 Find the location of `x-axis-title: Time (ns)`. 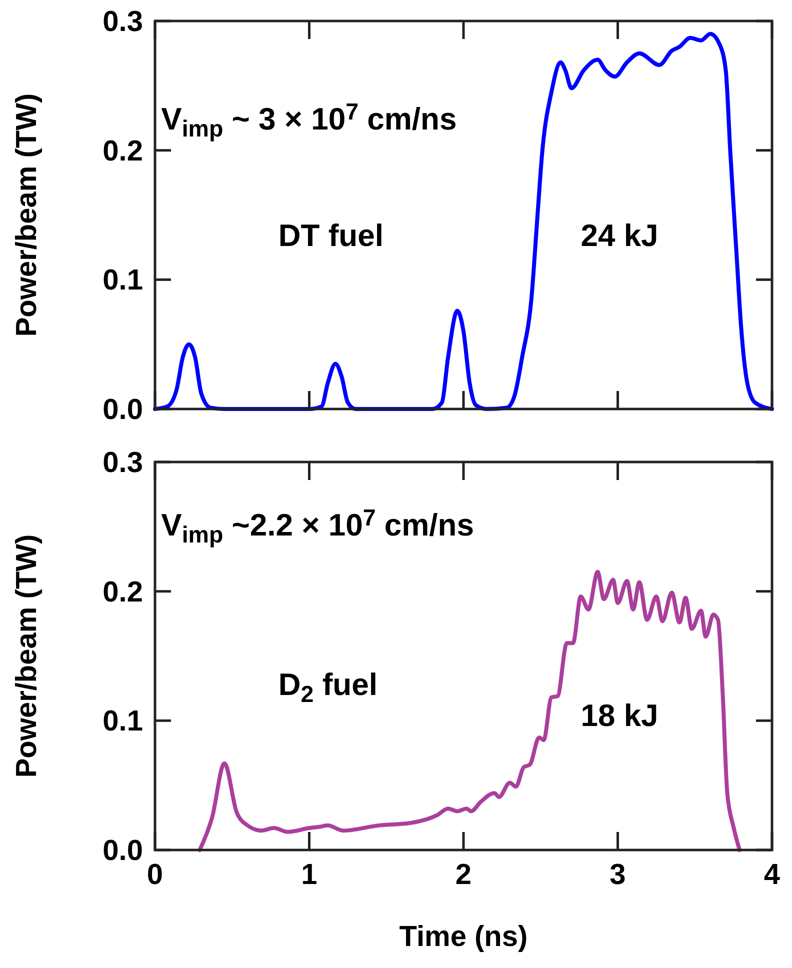

x-axis-title: Time (ns) is located at coordinates (463, 937).